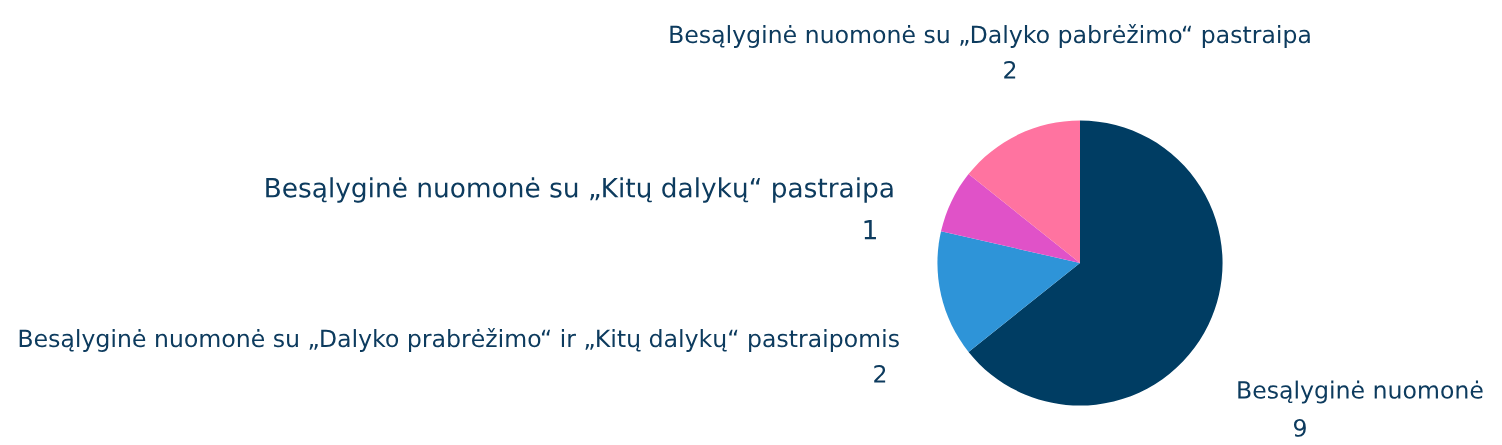  I want to click on slice-label: Besąlyginė nuomonė su „Dalyko prabrėžimo“ ir „Kitų dalykų“ pastraipomis, so click(459, 340).